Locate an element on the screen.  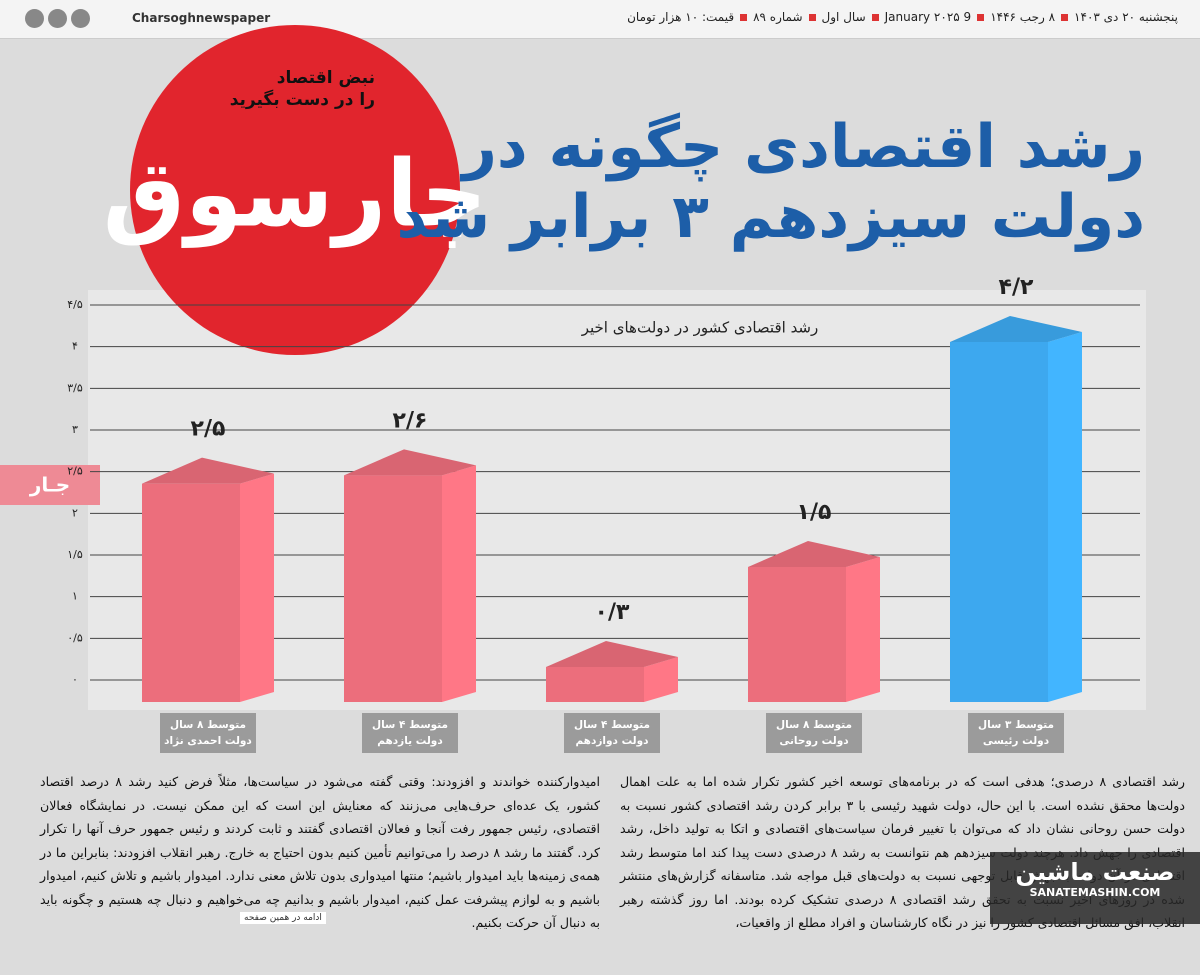
chart-title: رشد اقتصادی کشور در دولت‌های اخیر is located at coordinates (700, 328).